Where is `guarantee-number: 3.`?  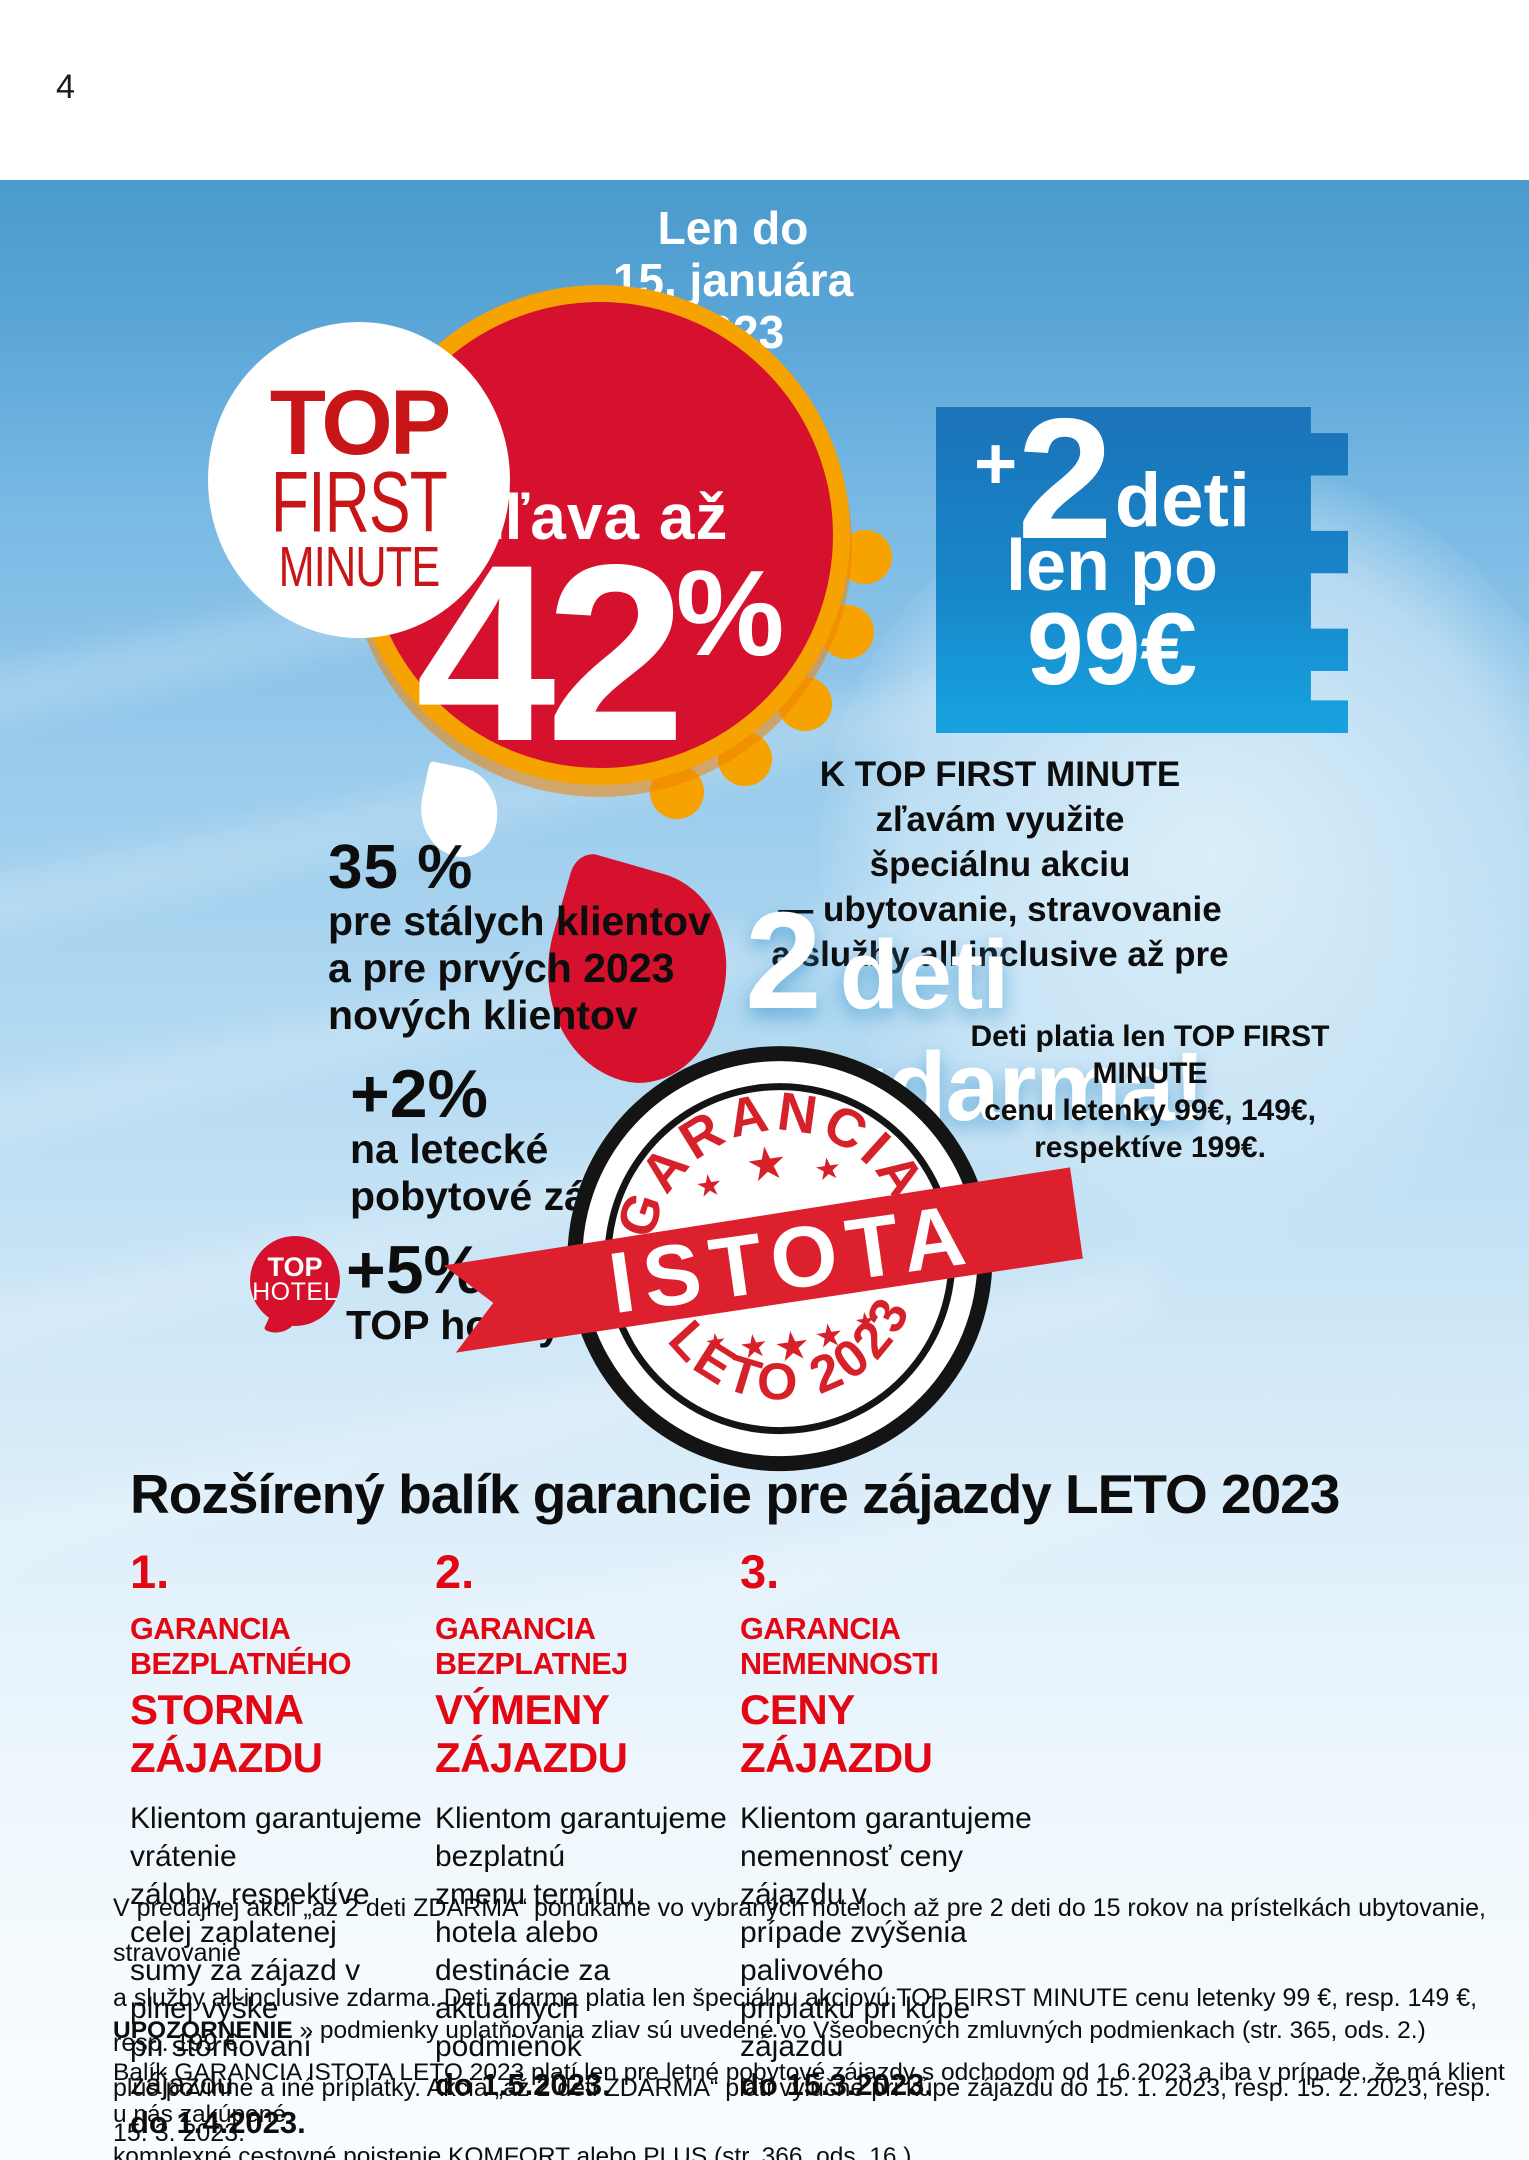 guarantee-number: 3. is located at coordinates (760, 1571).